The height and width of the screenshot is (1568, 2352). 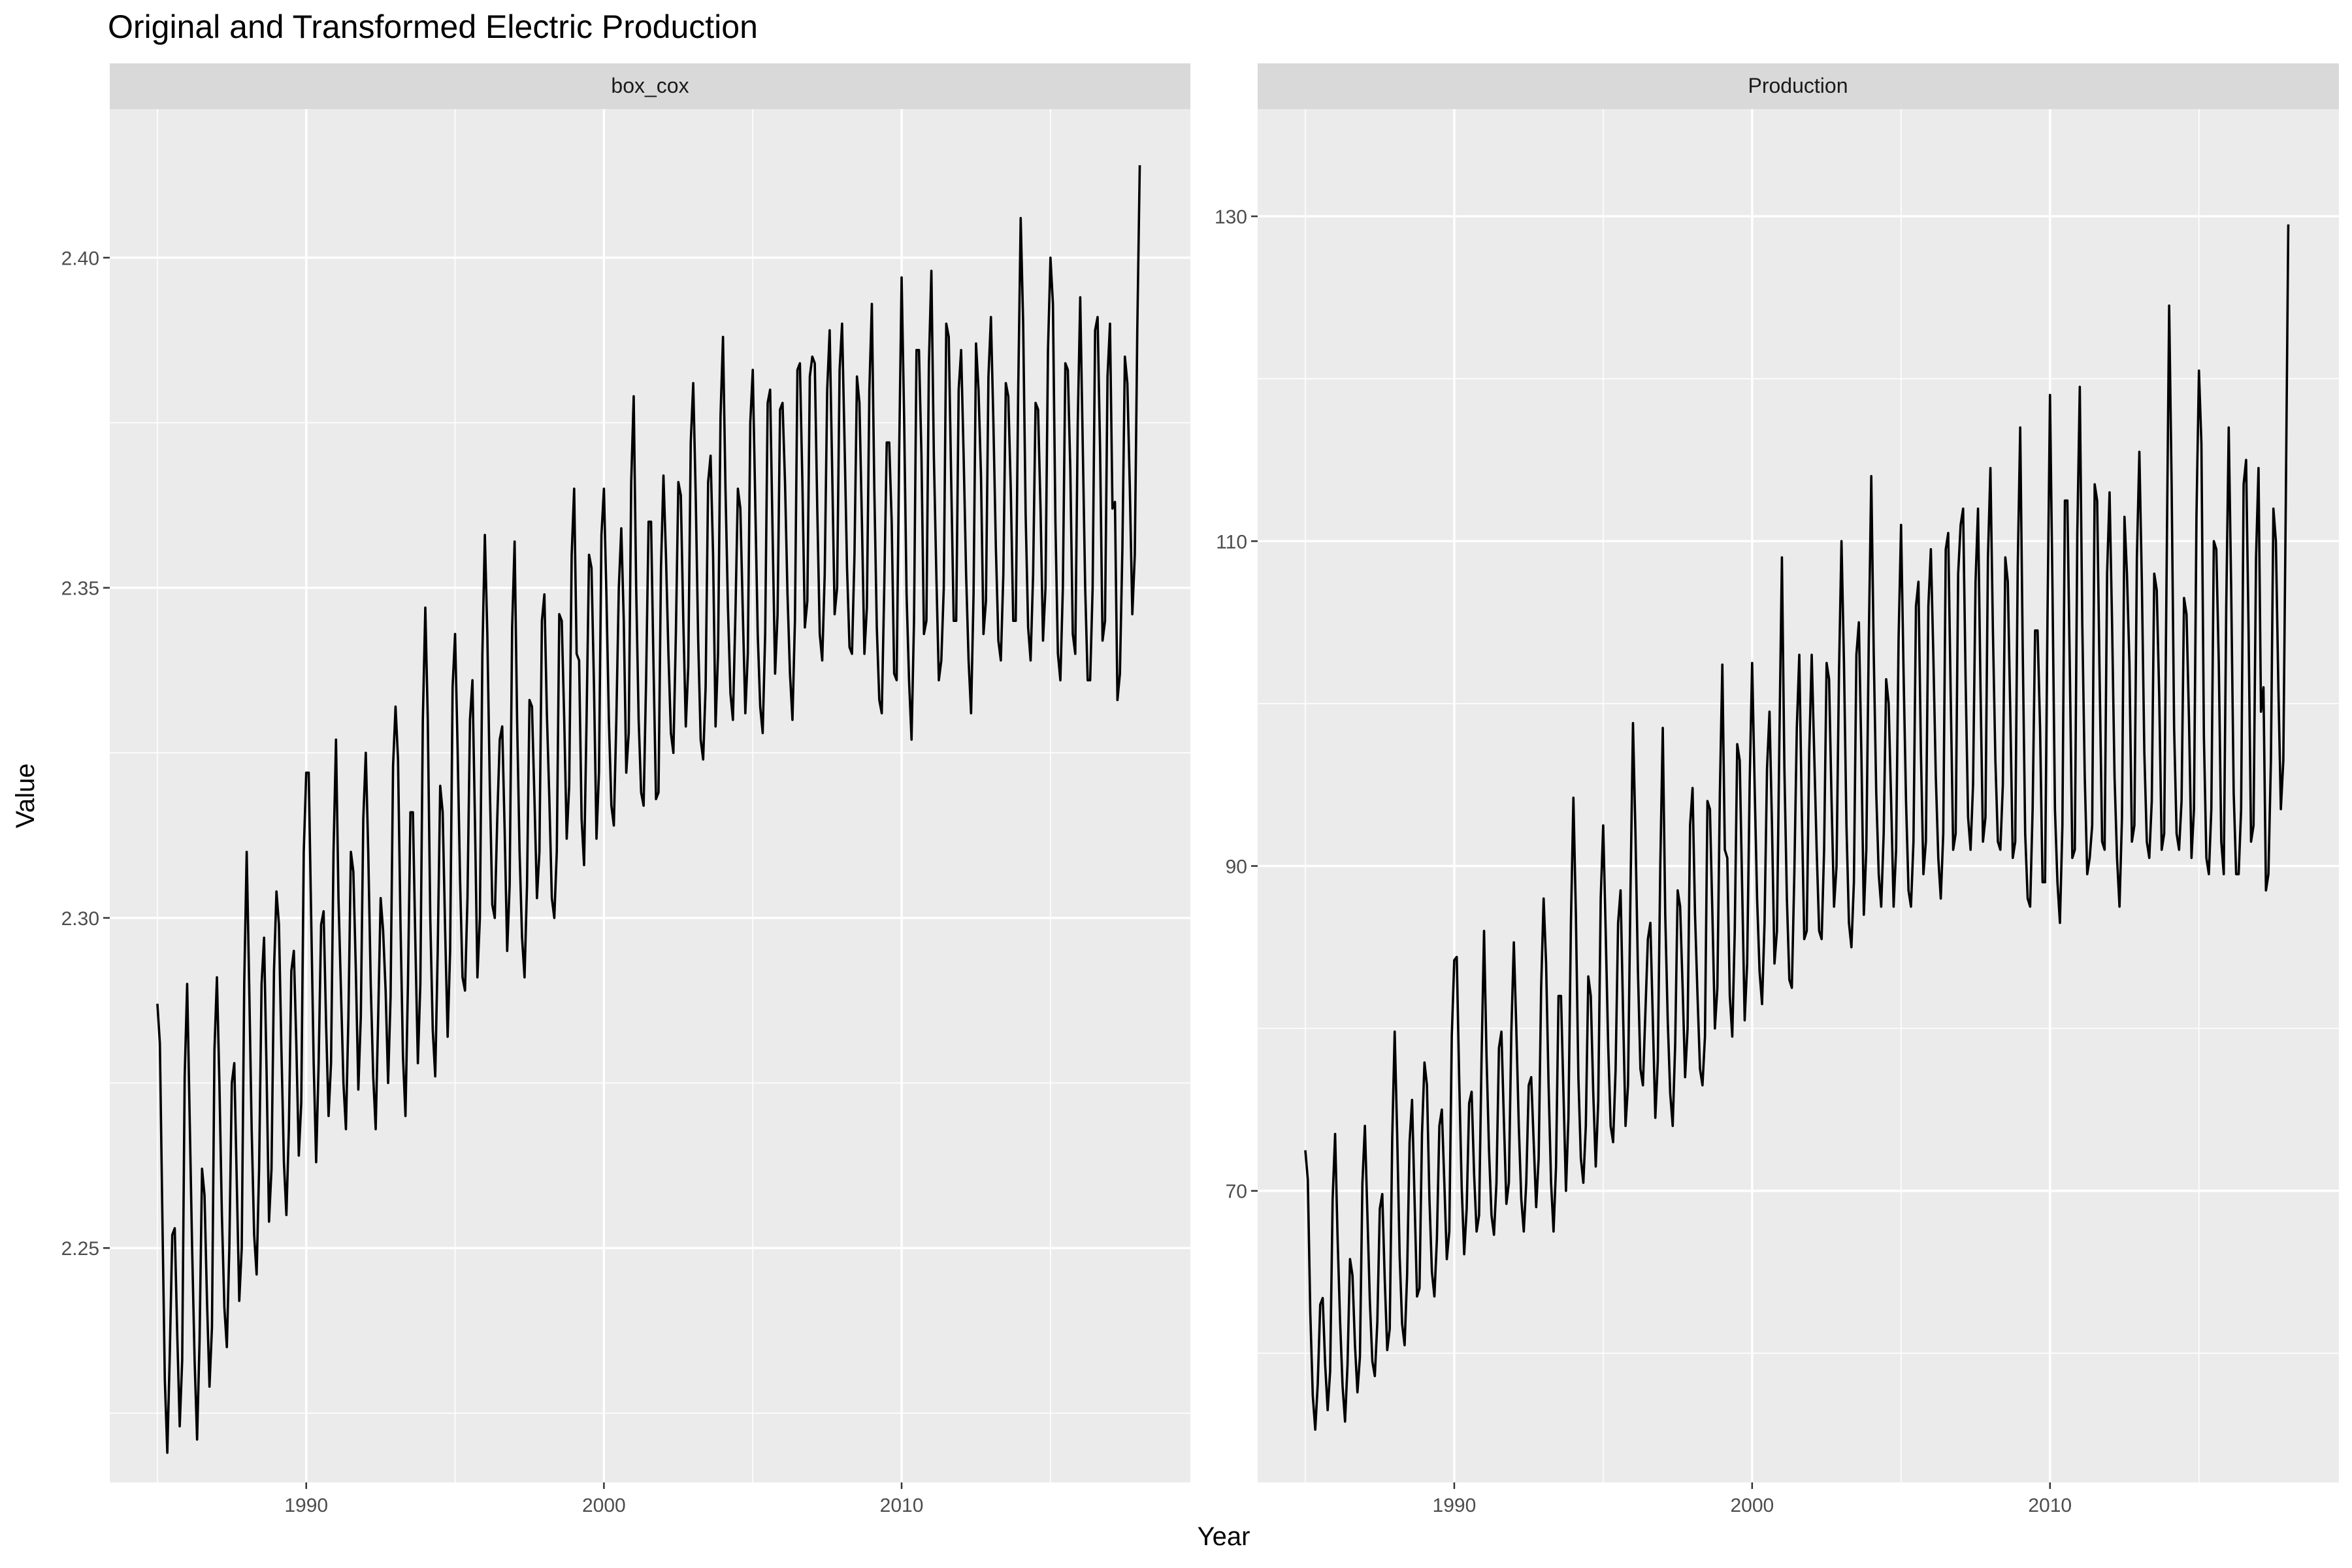 I want to click on y-axis-title: Value, so click(x=25, y=795).